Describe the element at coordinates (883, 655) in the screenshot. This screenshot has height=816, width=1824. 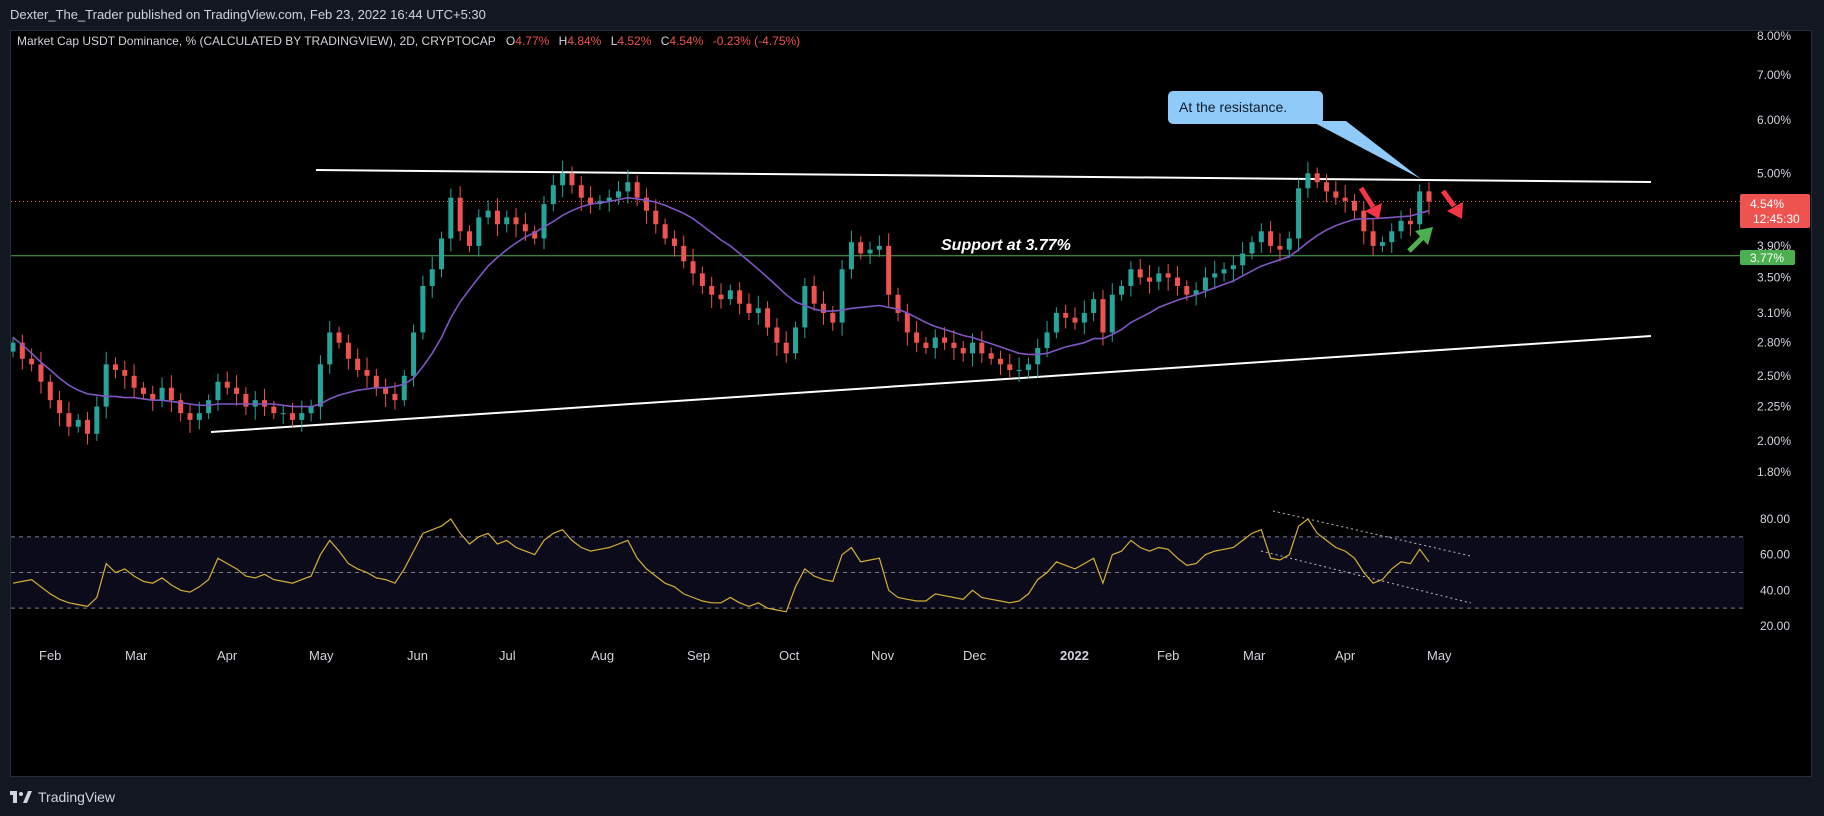
I see `time-axis-tick: Nov` at that location.